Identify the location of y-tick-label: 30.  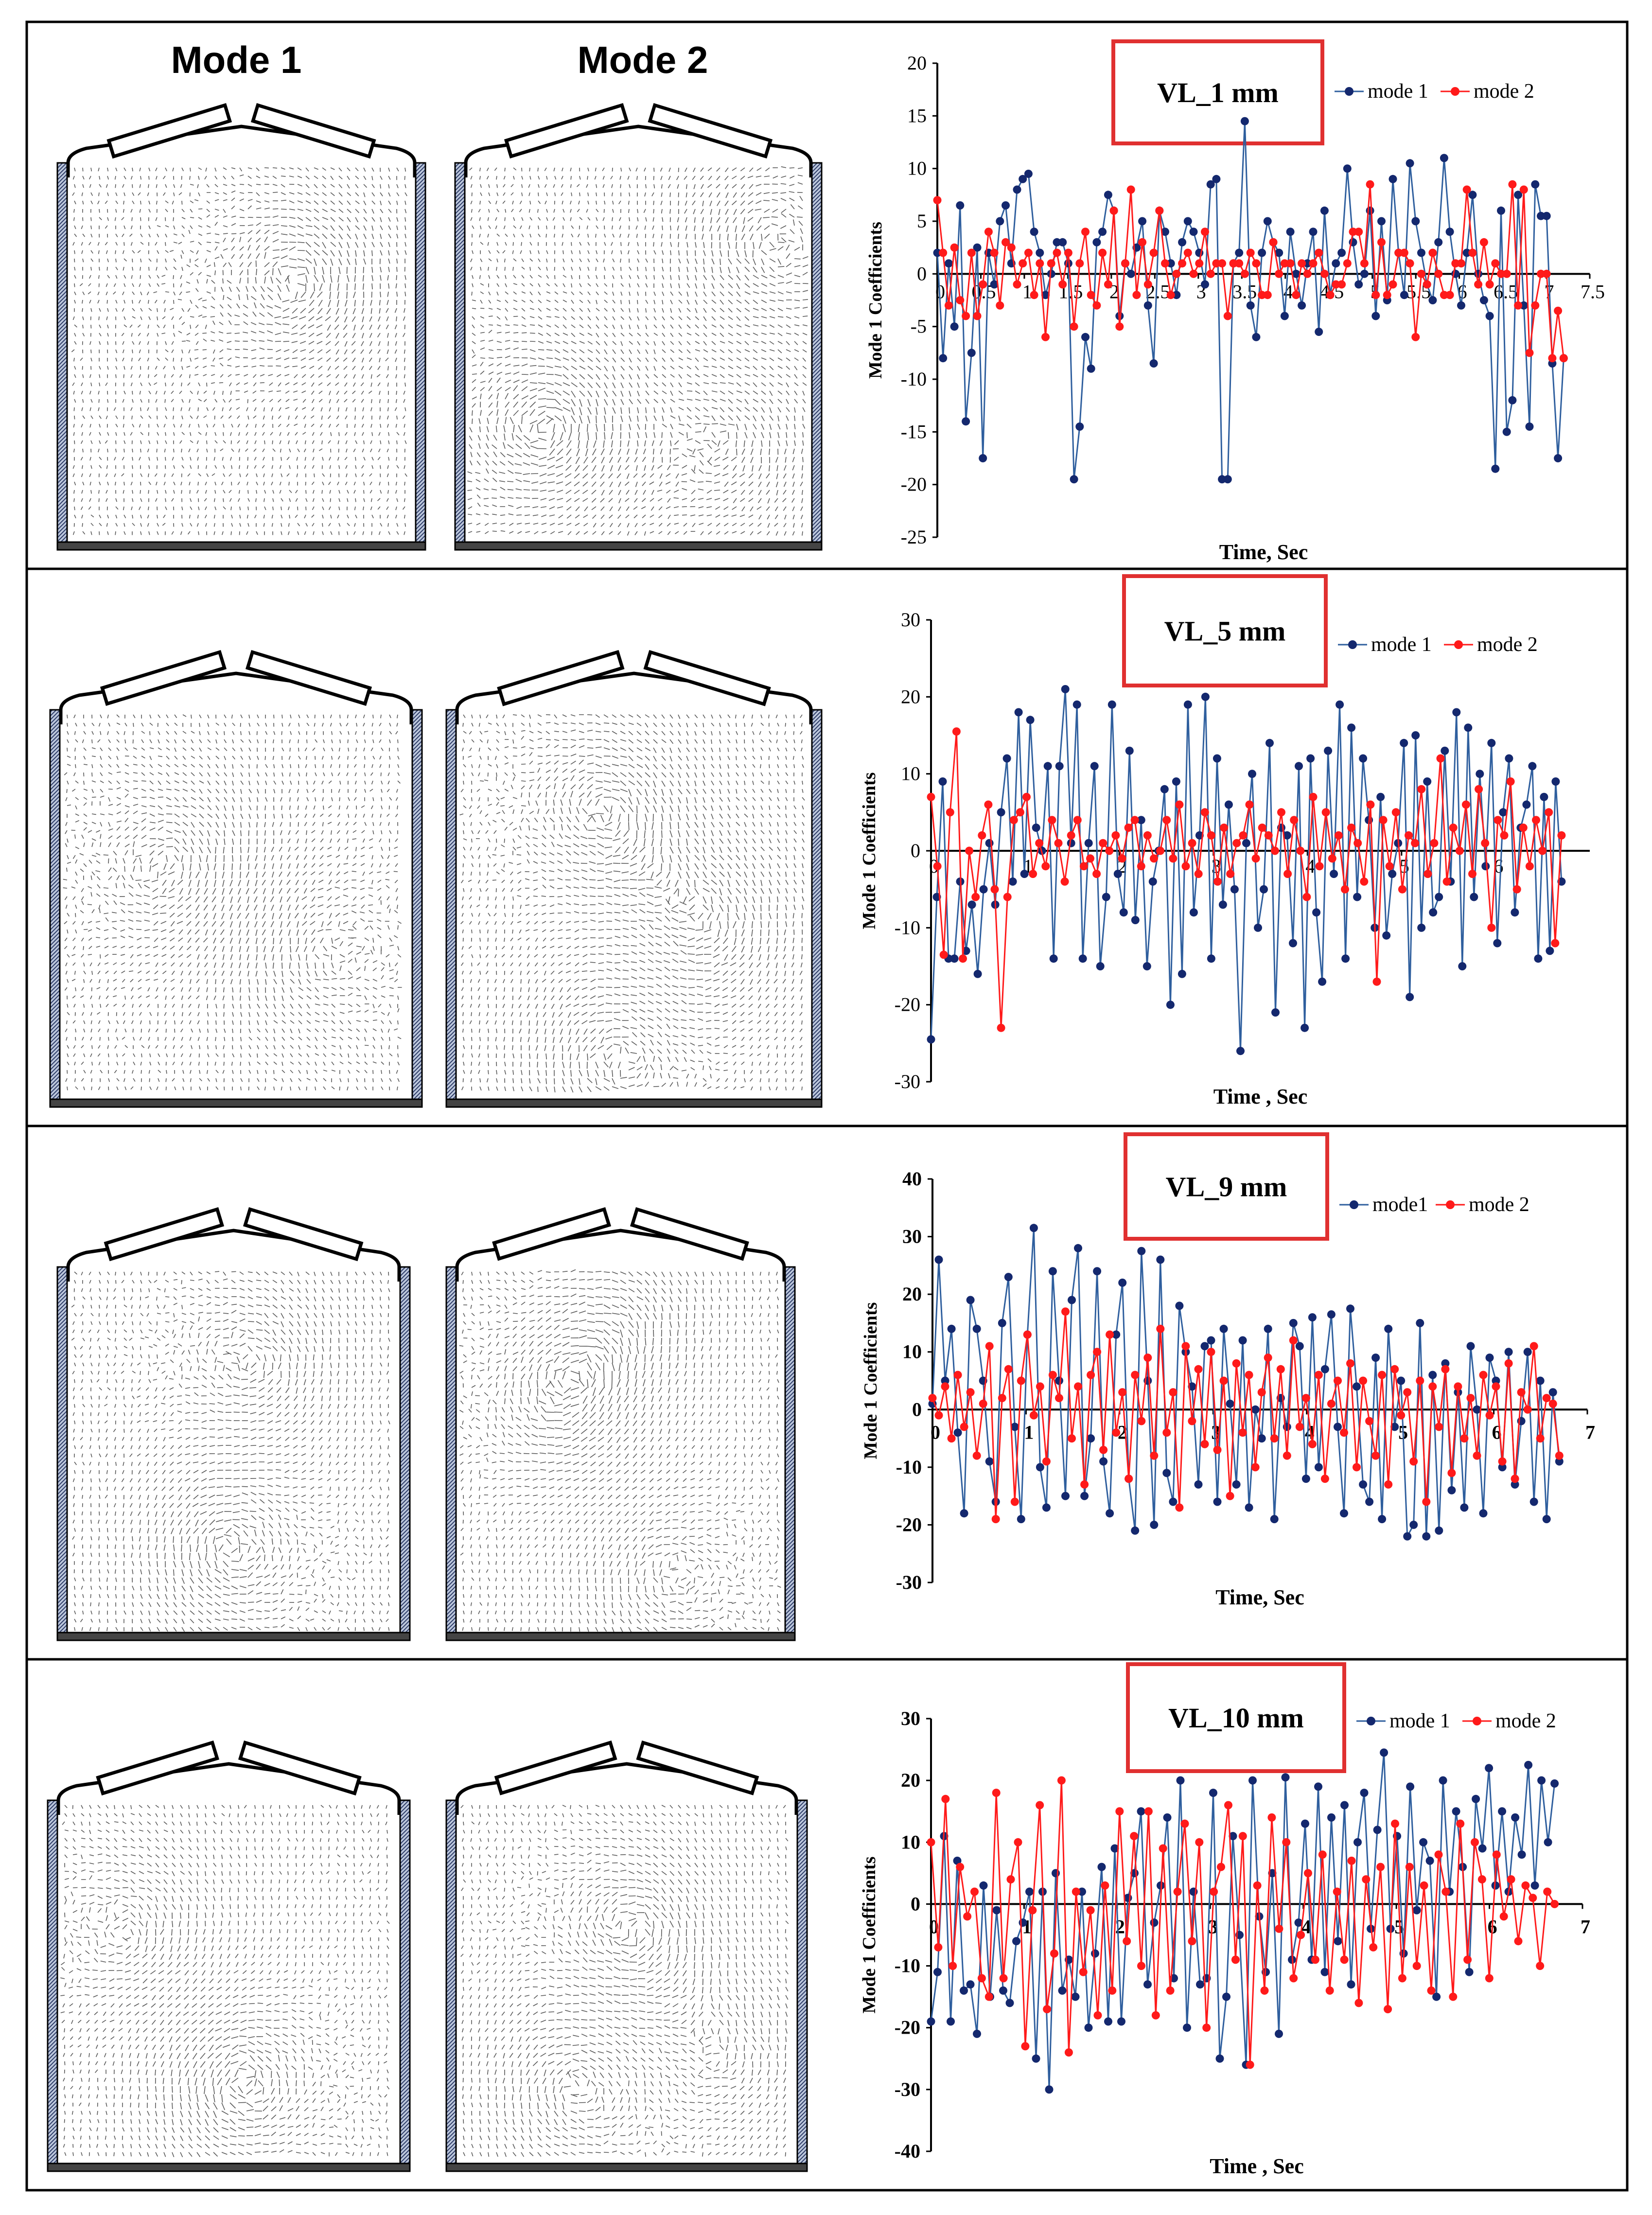
(912, 1237).